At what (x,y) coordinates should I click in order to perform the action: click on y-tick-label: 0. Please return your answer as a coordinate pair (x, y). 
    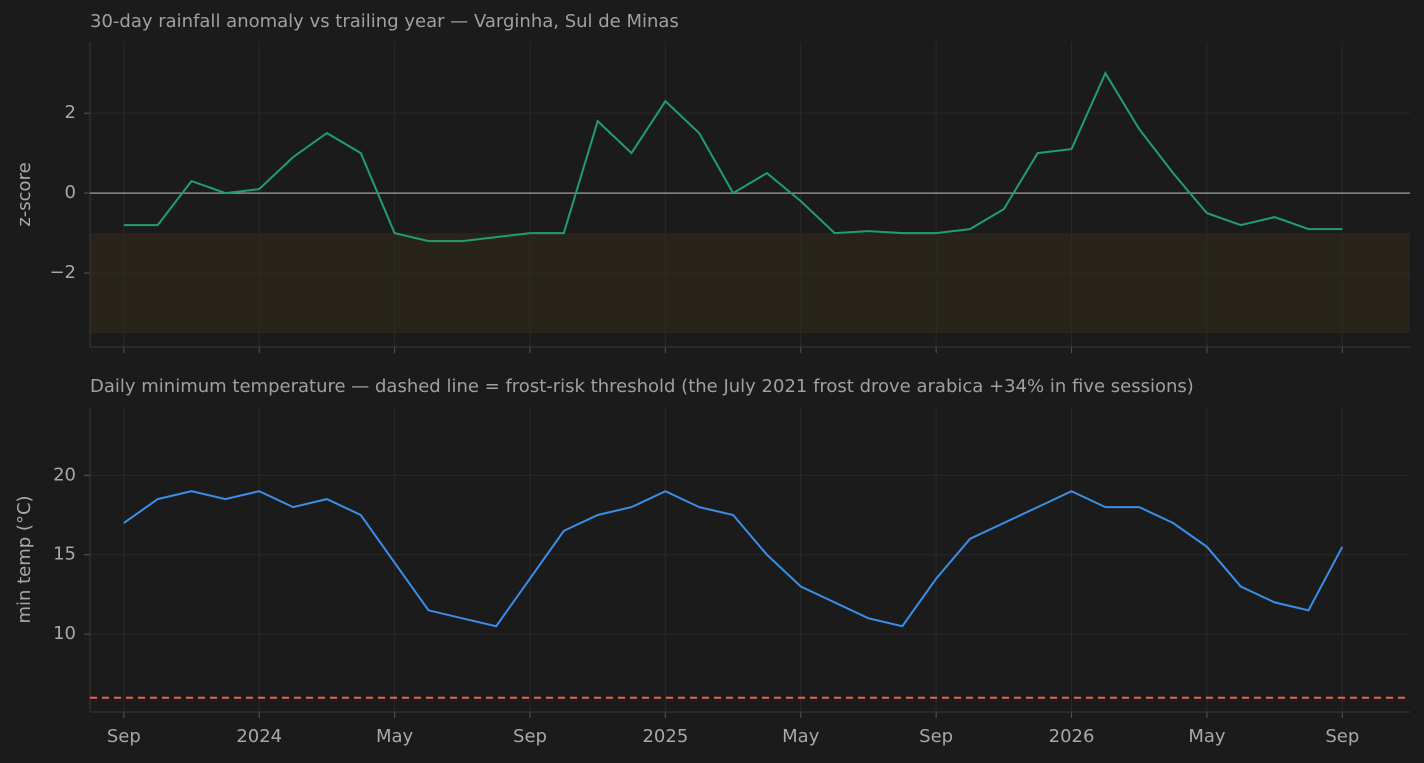
    Looking at the image, I should click on (70, 192).